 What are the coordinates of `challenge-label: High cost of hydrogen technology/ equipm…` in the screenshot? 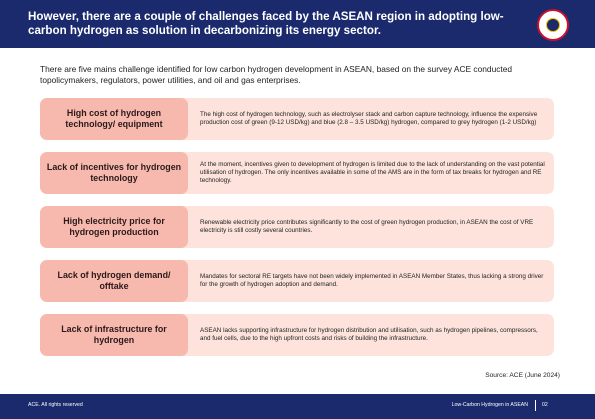 It's located at (114, 119).